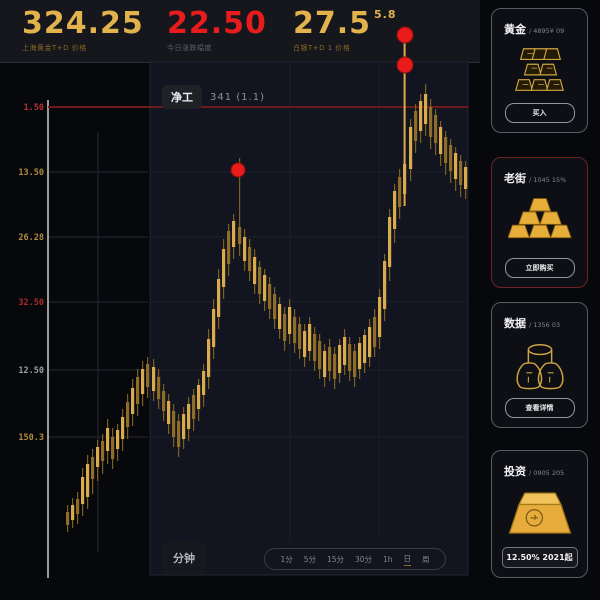 This screenshot has height=600, width=600. What do you see at coordinates (539, 172) in the screenshot?
I see `card-title-row: 老街 / 1045 15%` at bounding box center [539, 172].